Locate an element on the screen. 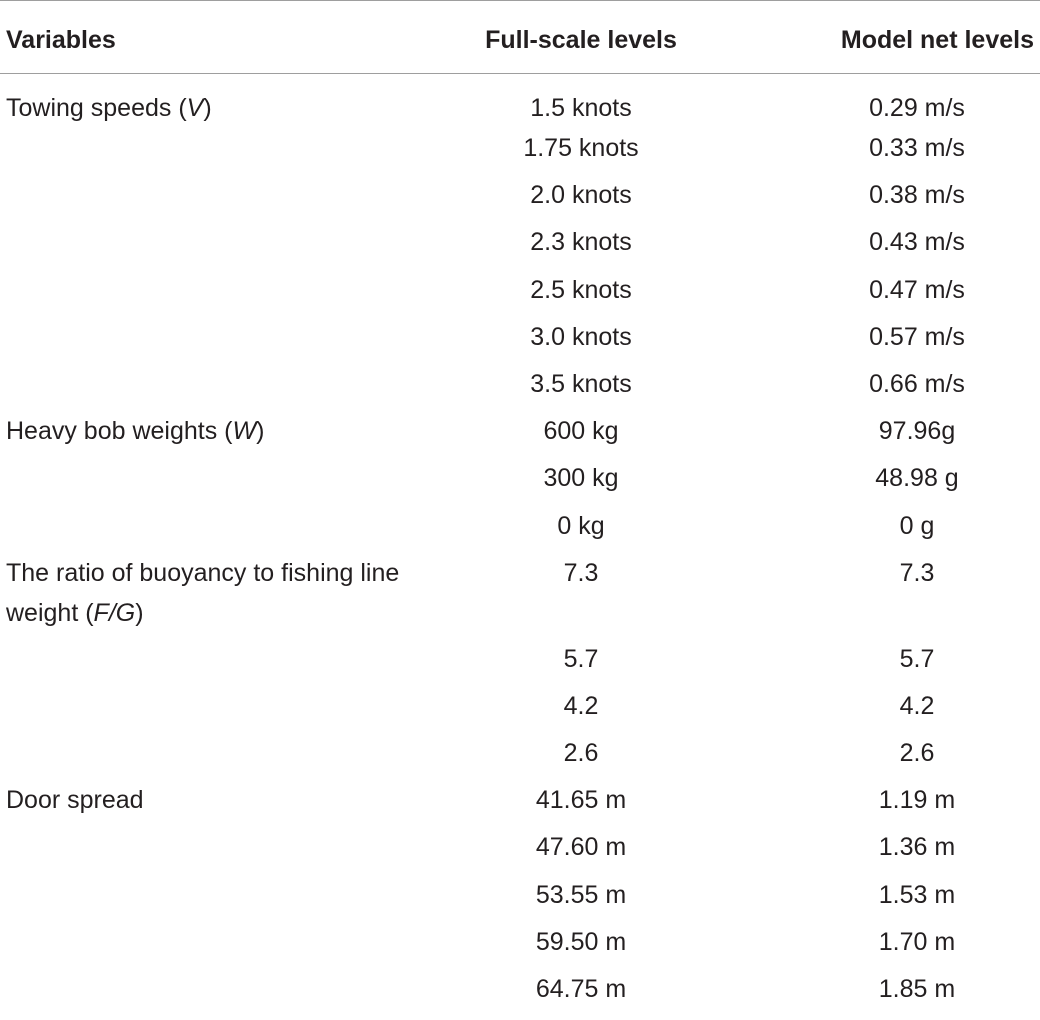 This screenshot has width=1040, height=1020. table-row: 2.3 knots 0.43 m/s is located at coordinates (520, 245).